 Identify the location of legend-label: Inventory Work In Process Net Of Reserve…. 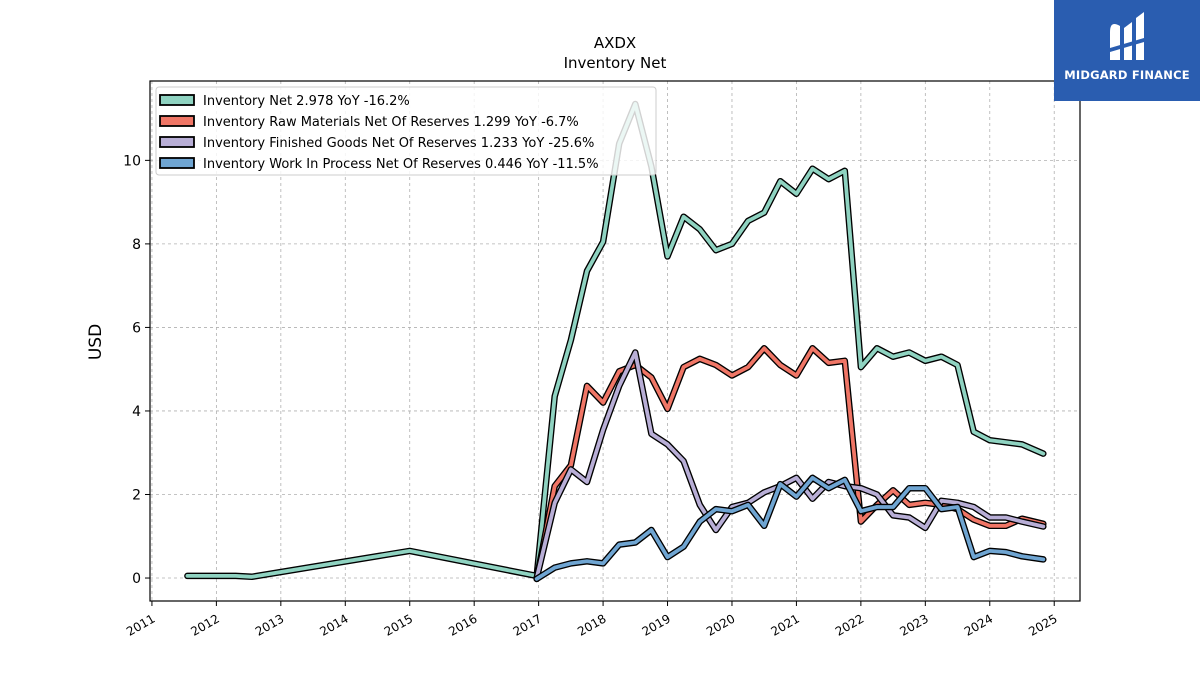
(401, 164).